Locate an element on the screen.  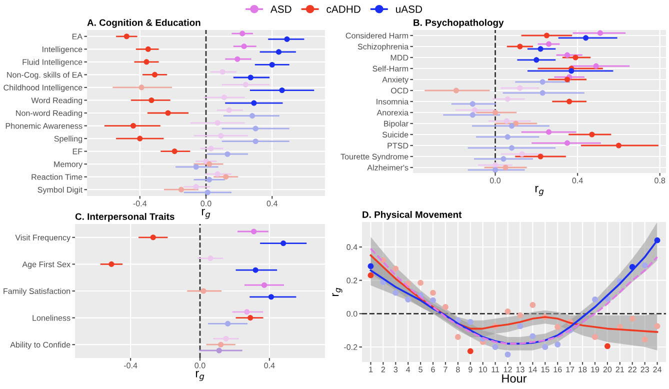
x-tick-label: 12 is located at coordinates (508, 369).